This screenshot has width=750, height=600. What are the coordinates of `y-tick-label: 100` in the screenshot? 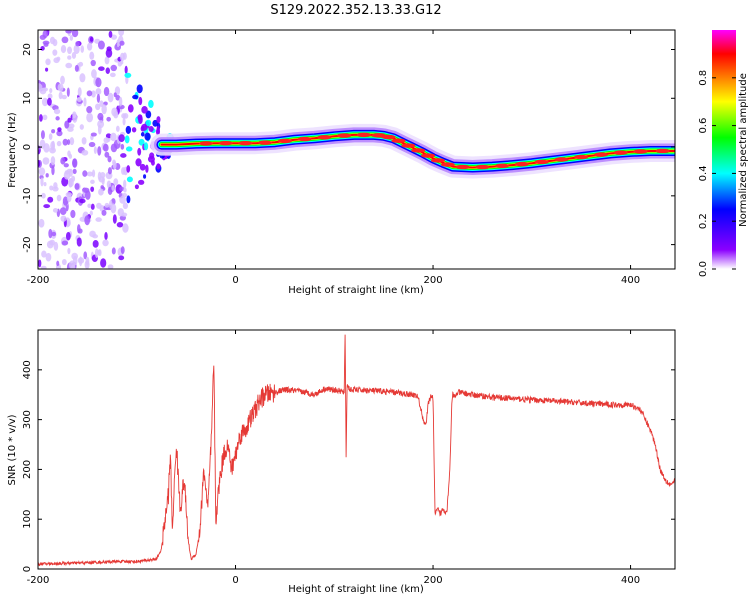 It's located at (27, 519).